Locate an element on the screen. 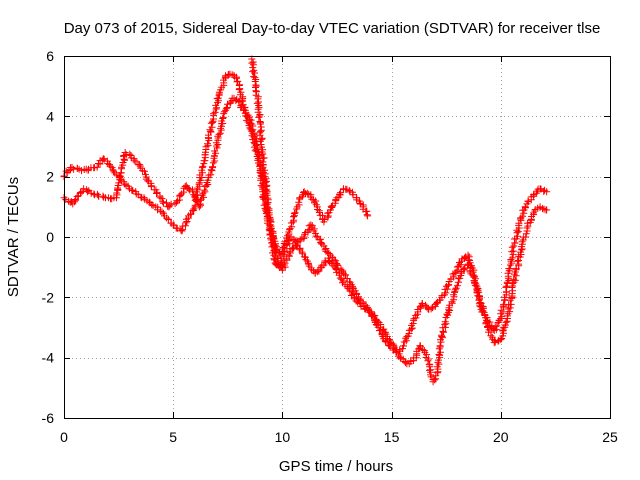 The image size is (640, 480). x-tick-label: 10 is located at coordinates (283, 437).